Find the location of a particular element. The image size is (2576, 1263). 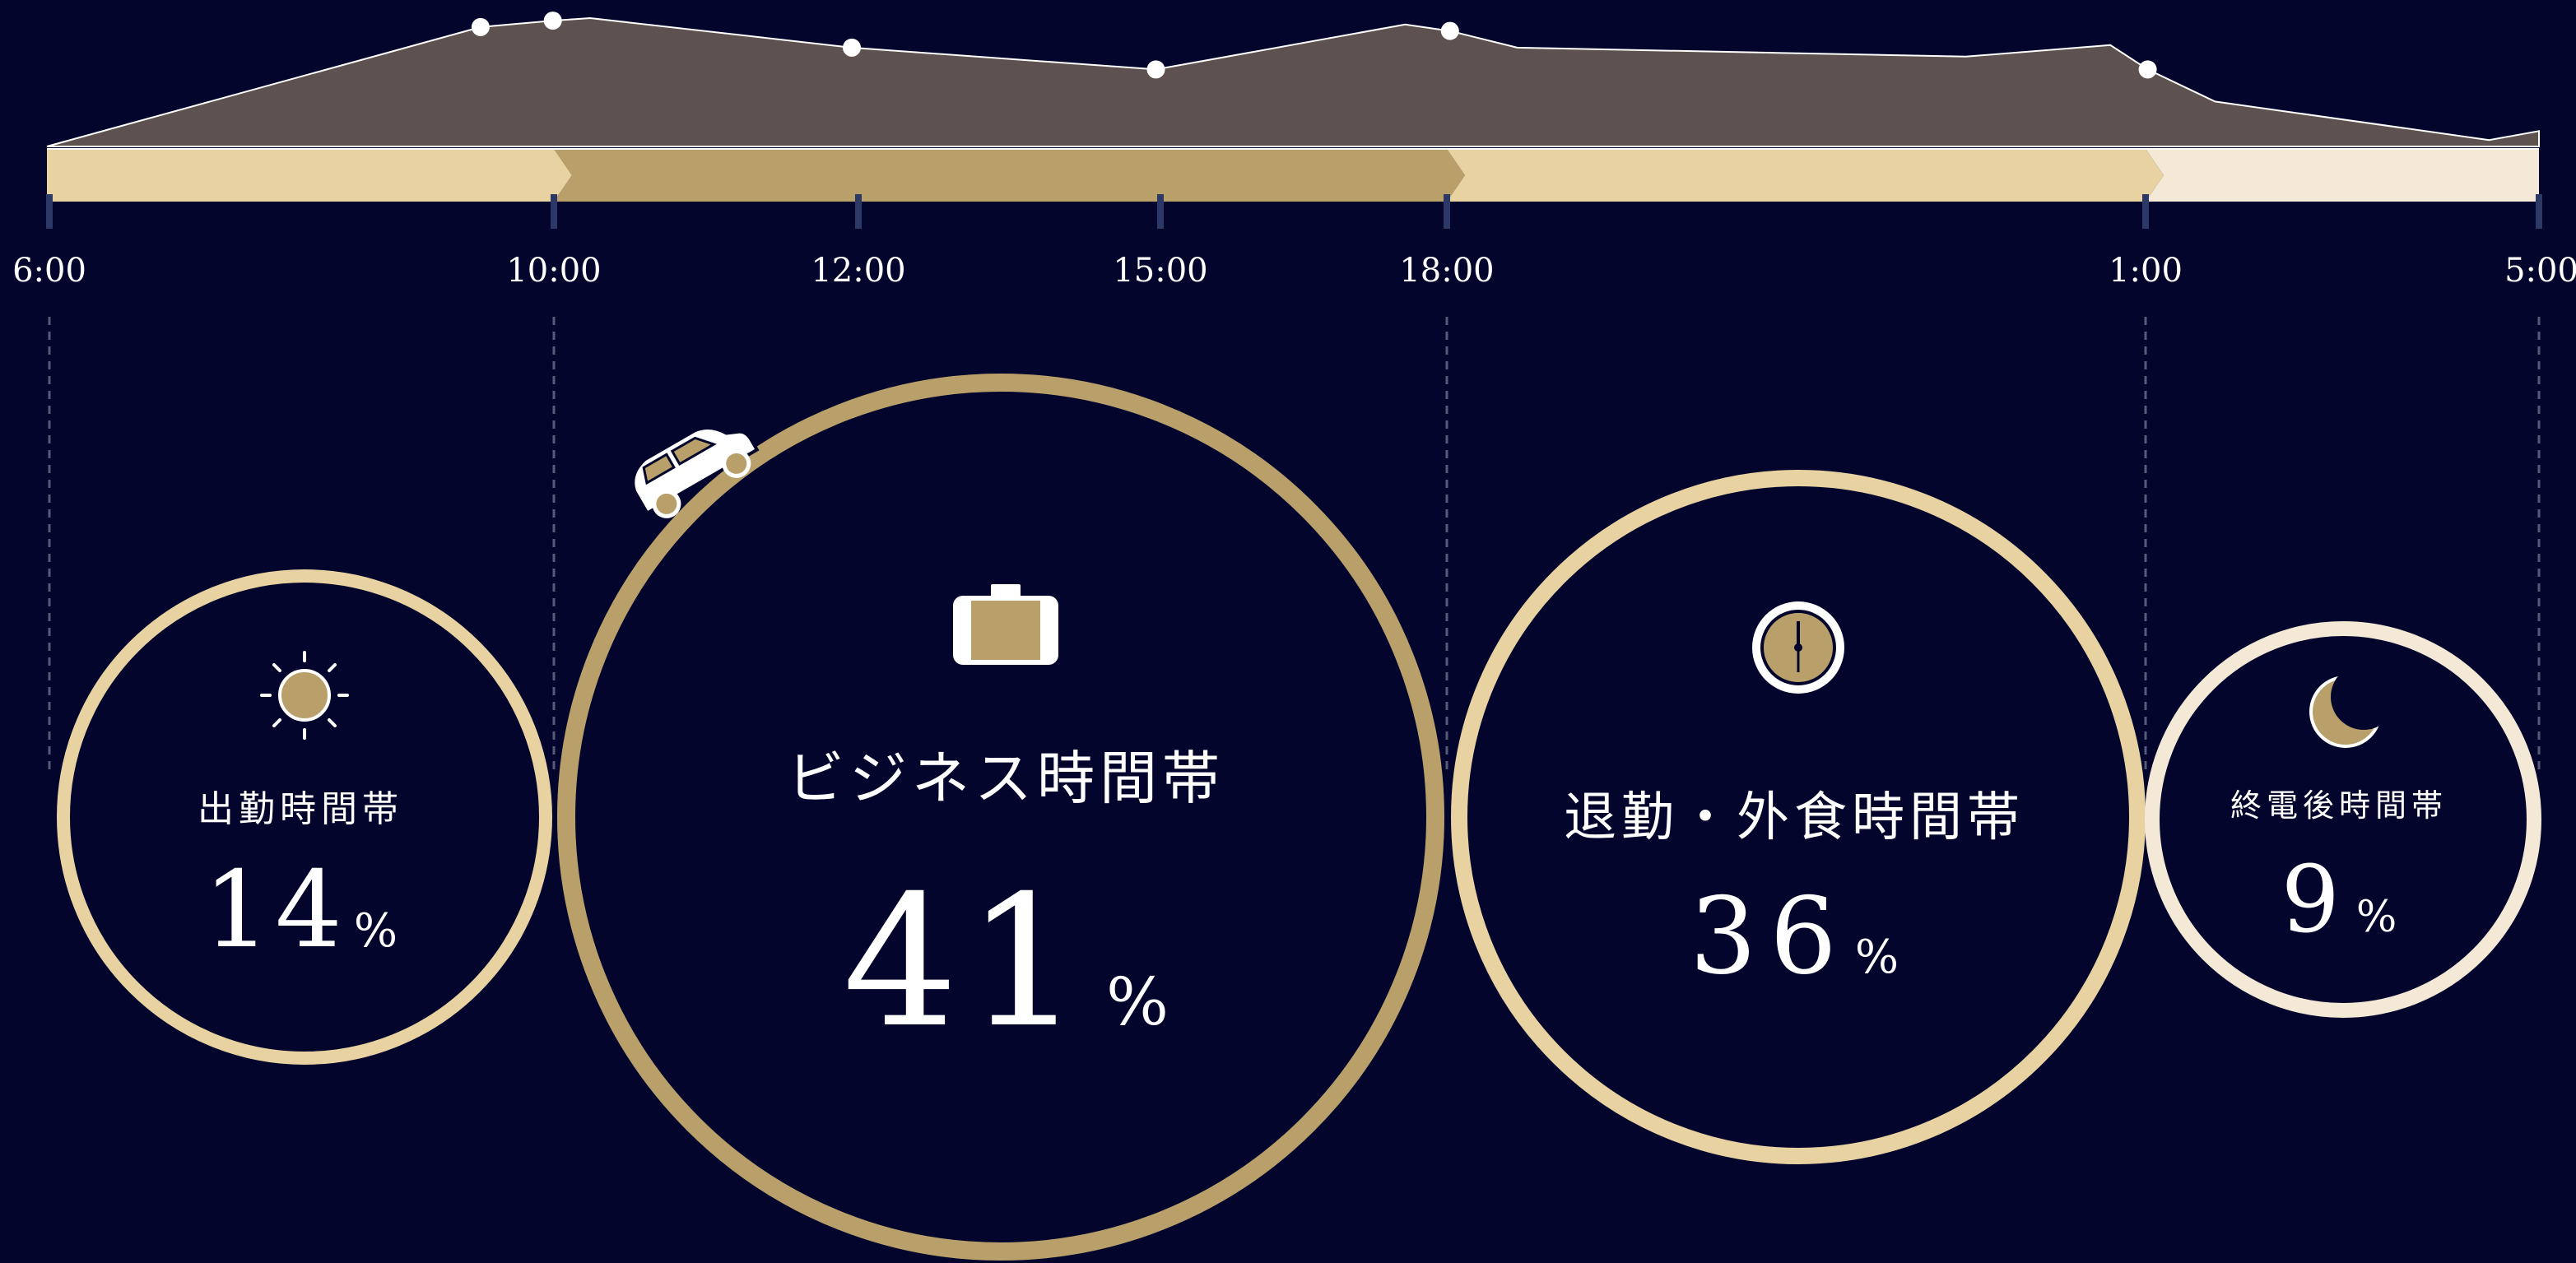

bubble-value-line: 9% is located at coordinates (2339, 900).